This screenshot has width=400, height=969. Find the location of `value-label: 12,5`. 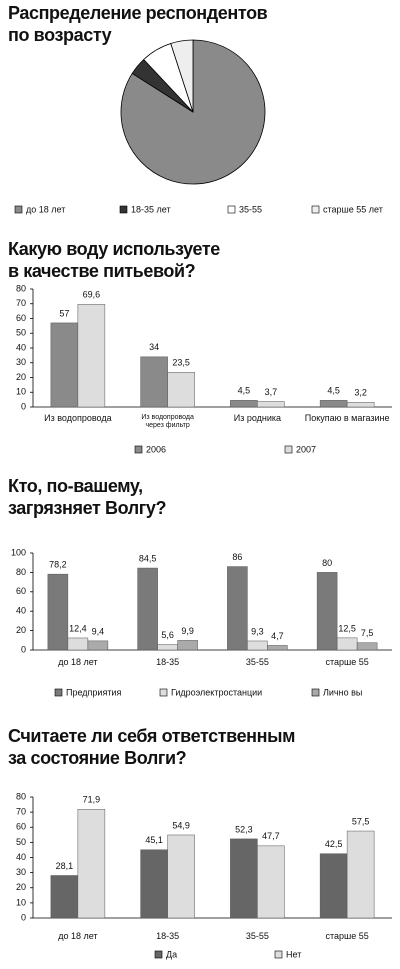

value-label: 12,5 is located at coordinates (347, 628).